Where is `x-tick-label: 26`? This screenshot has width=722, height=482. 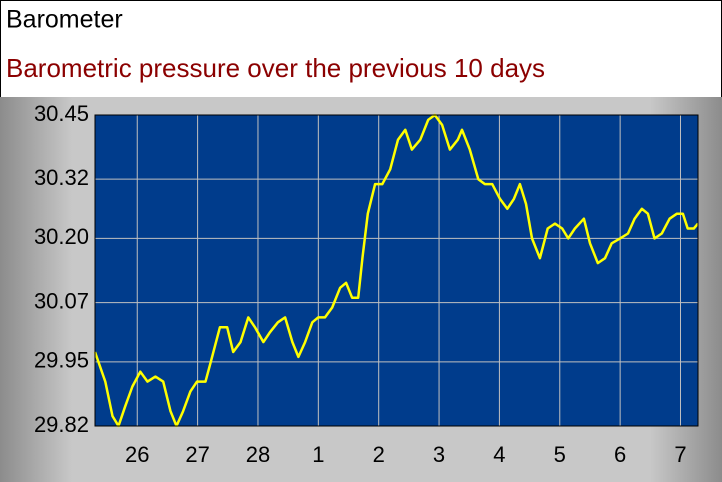 x-tick-label: 26 is located at coordinates (137, 454).